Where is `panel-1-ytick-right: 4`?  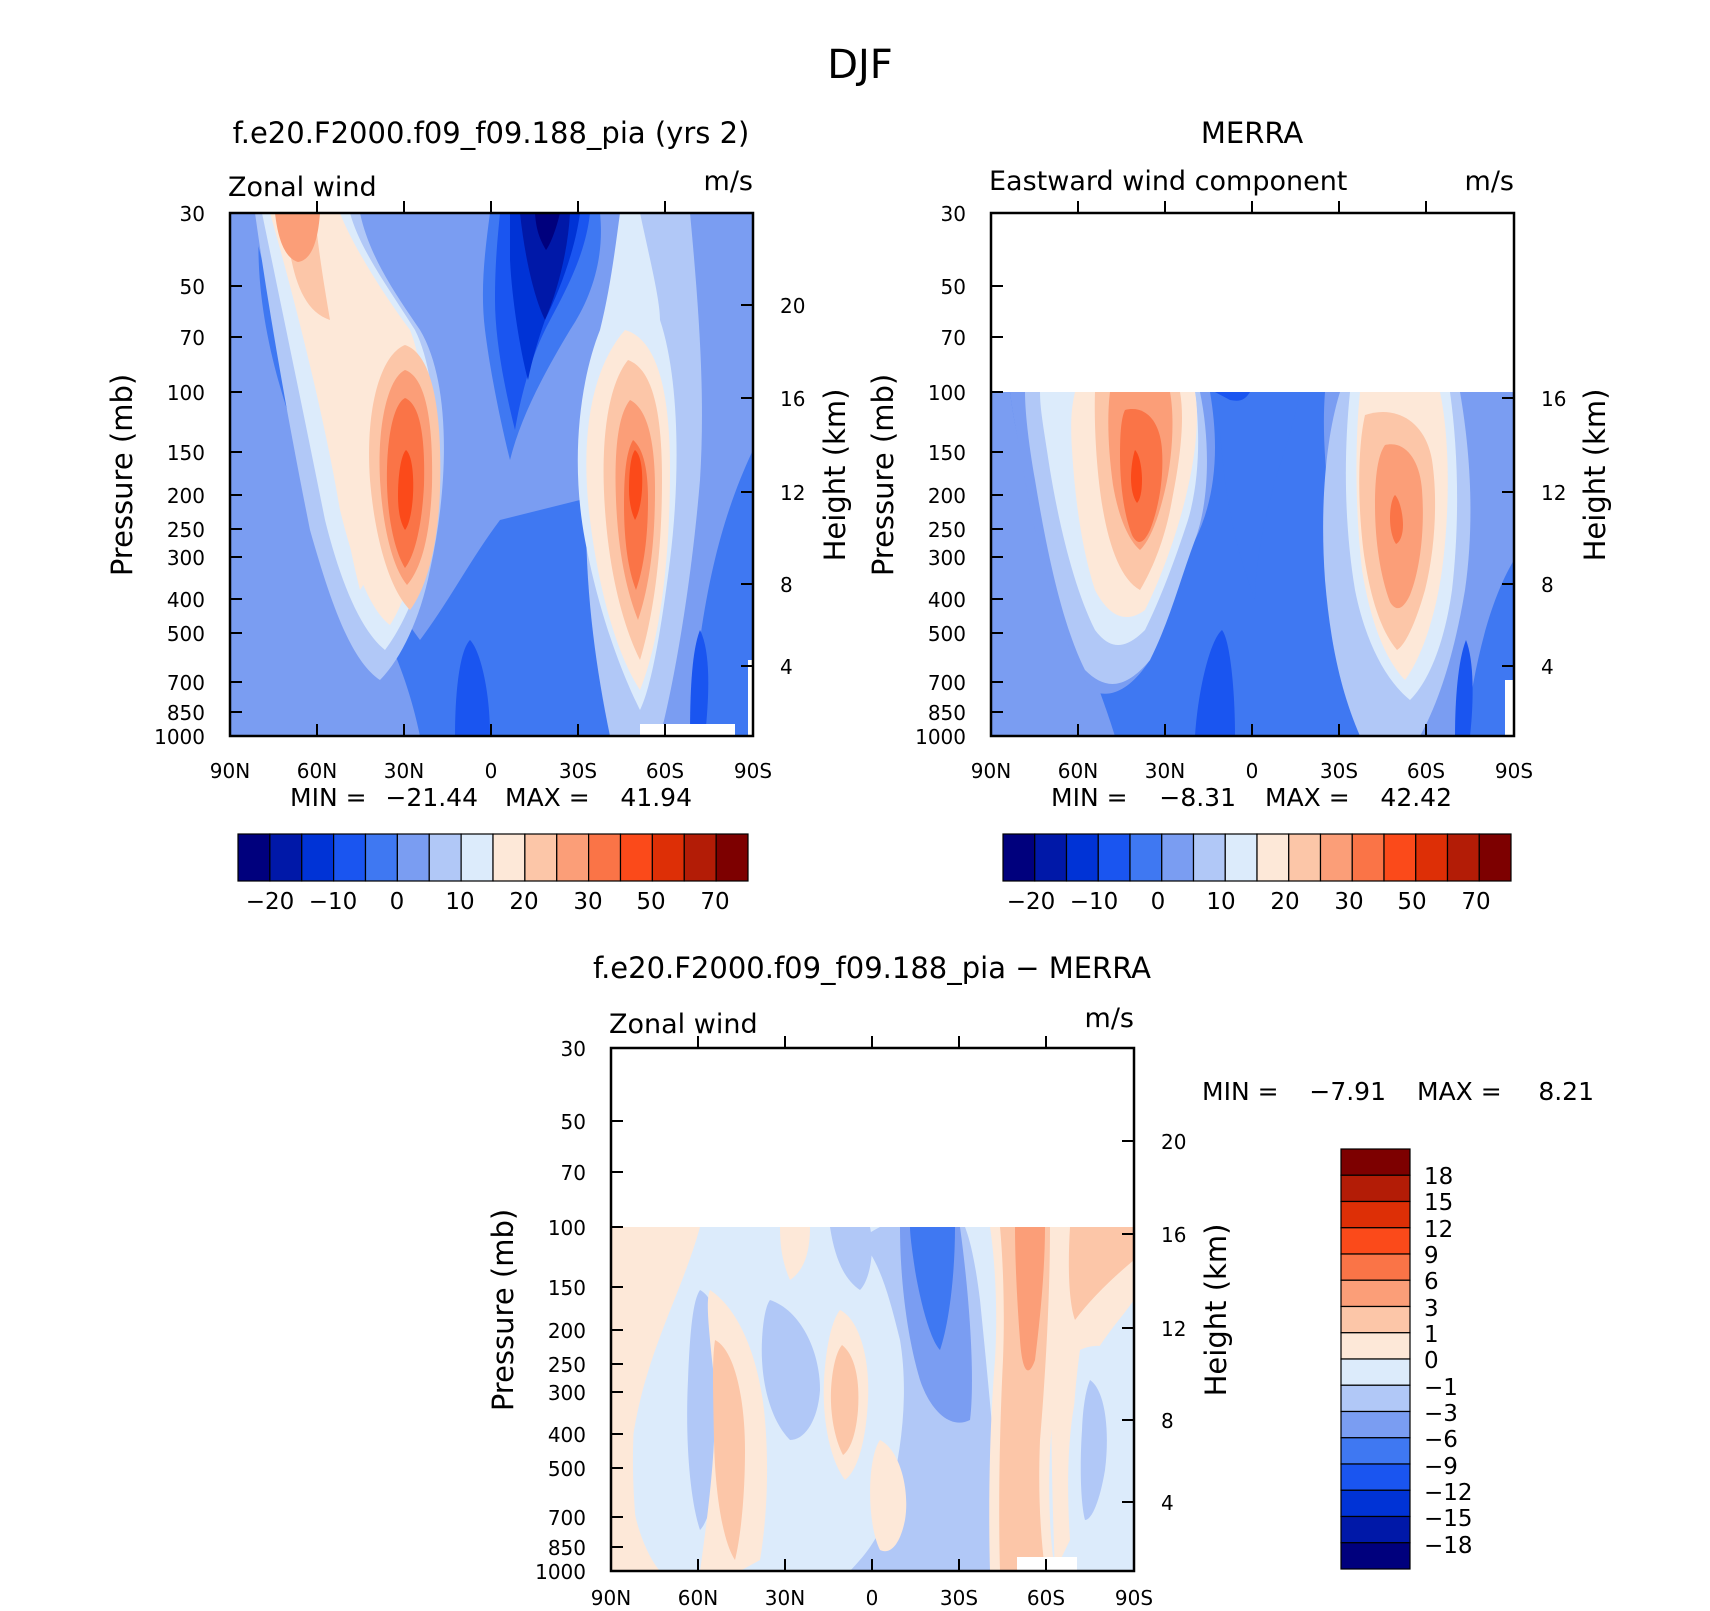
panel-1-ytick-right: 4 is located at coordinates (786, 667).